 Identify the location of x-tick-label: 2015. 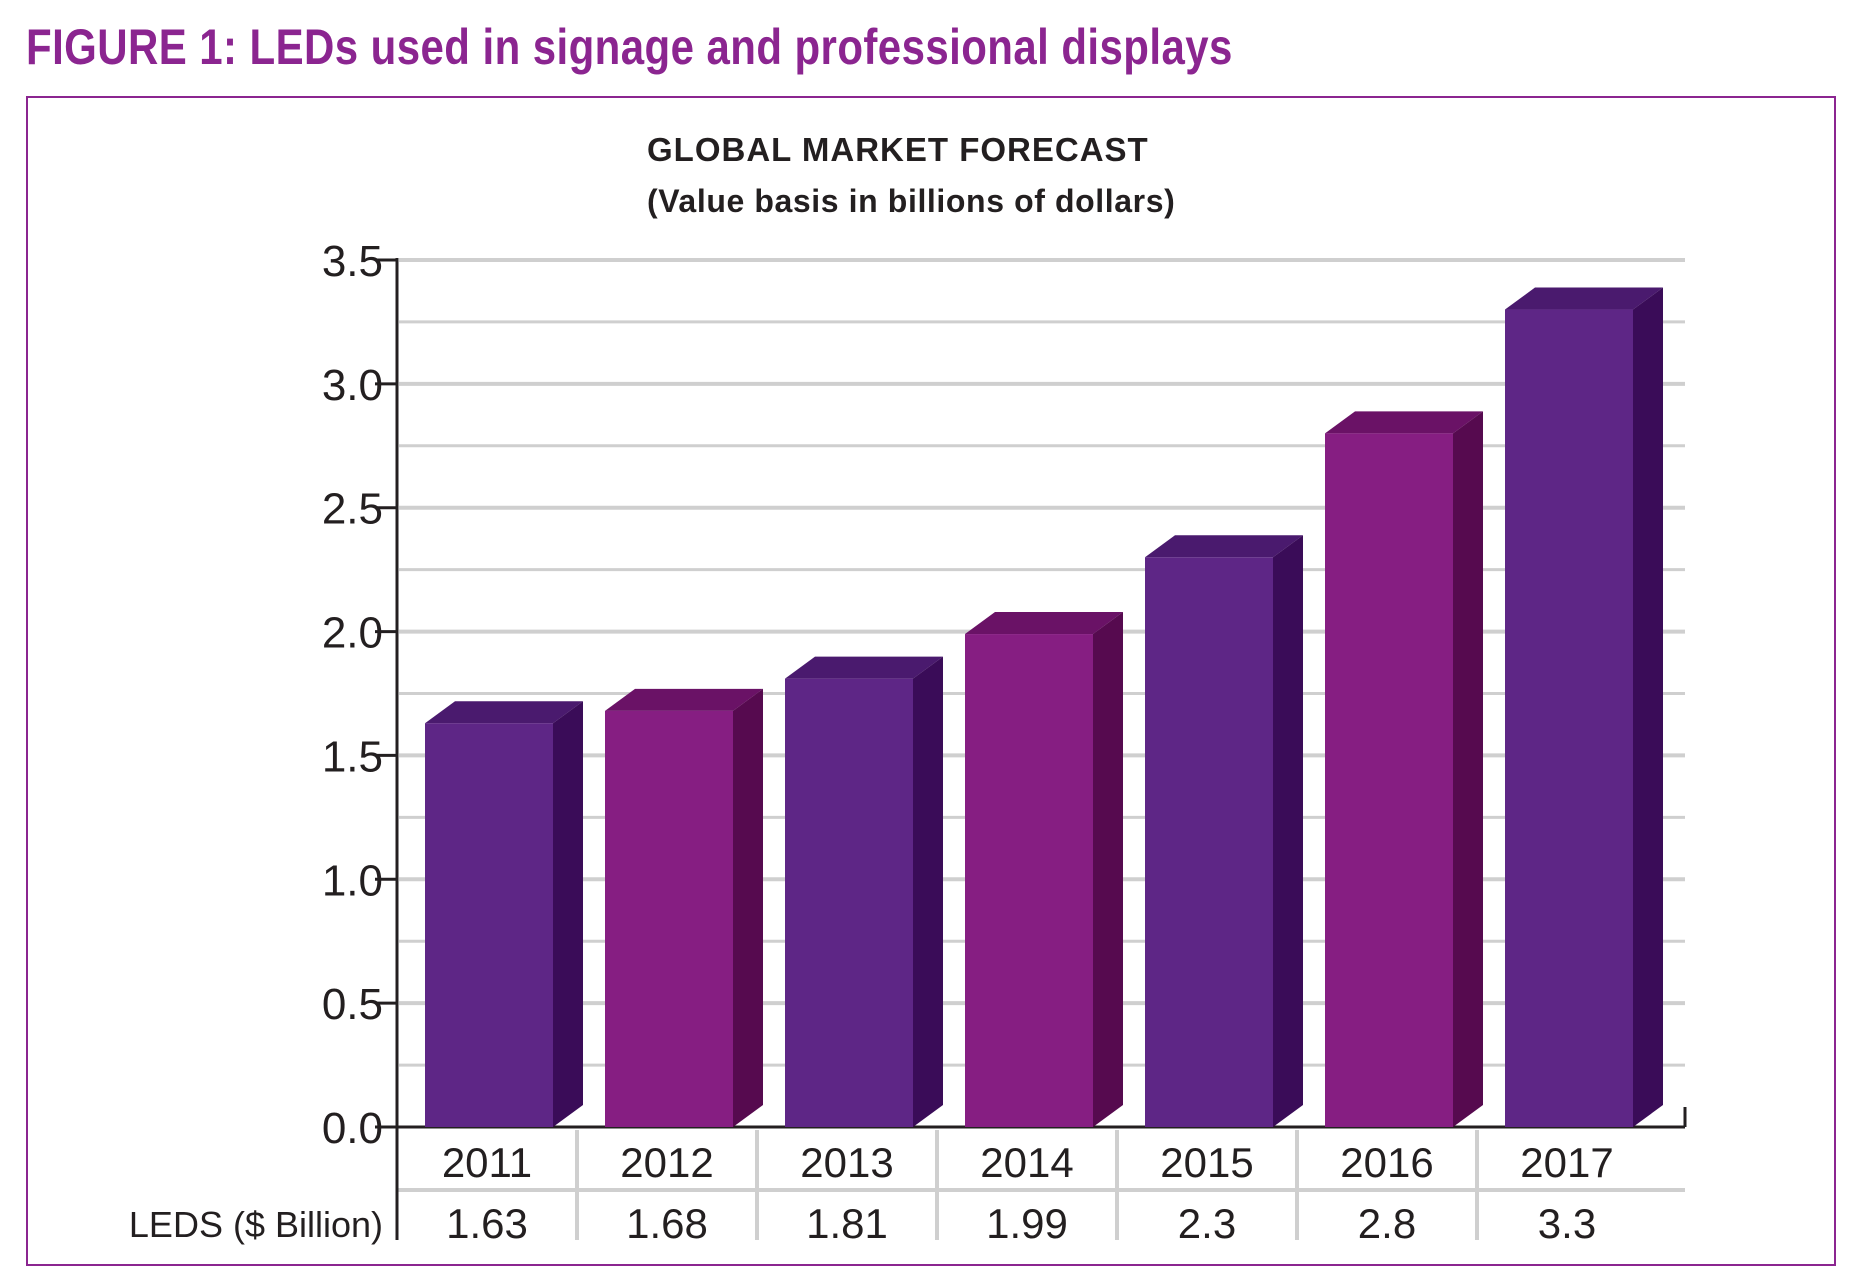
(1206, 1162).